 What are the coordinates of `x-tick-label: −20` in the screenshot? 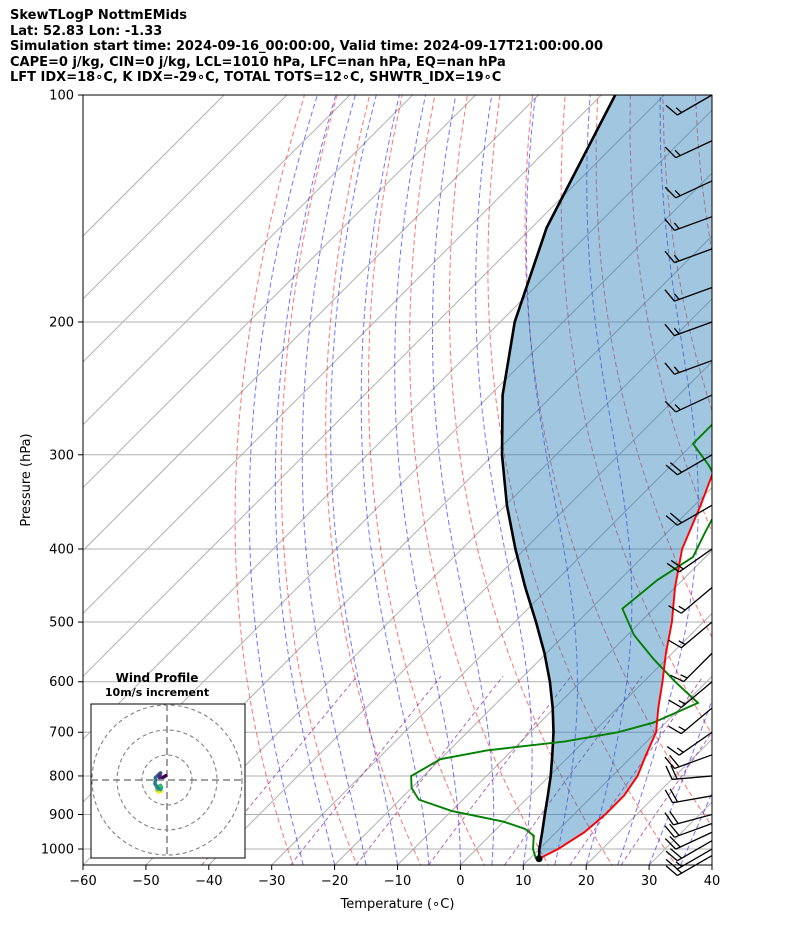 It's located at (334, 881).